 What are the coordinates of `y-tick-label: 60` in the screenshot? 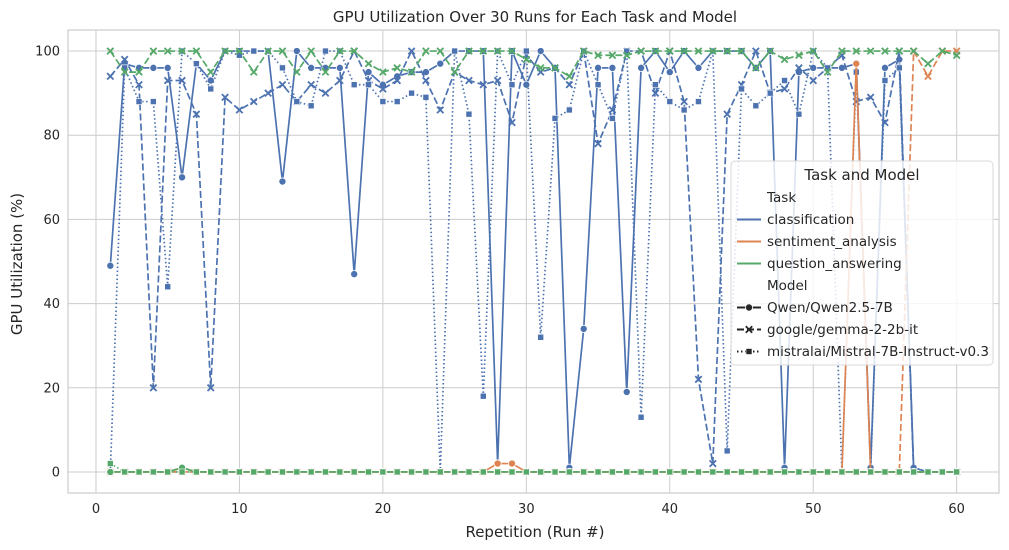 It's located at (51, 220).